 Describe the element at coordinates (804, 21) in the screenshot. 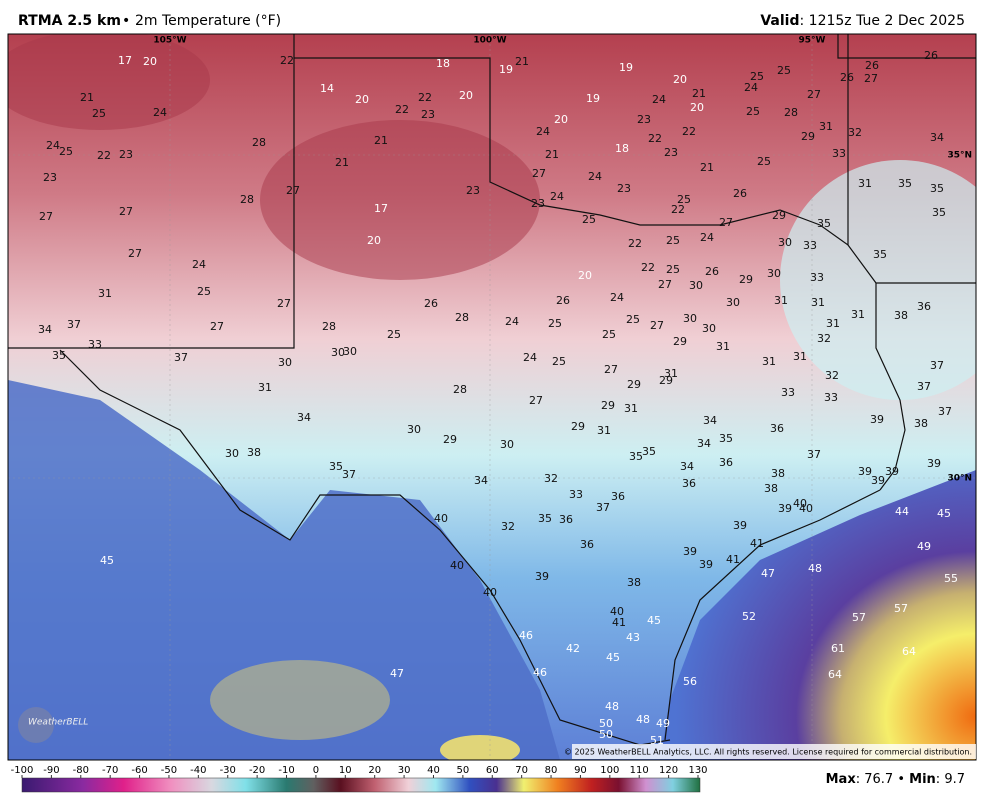

I see `colon: :` at that location.